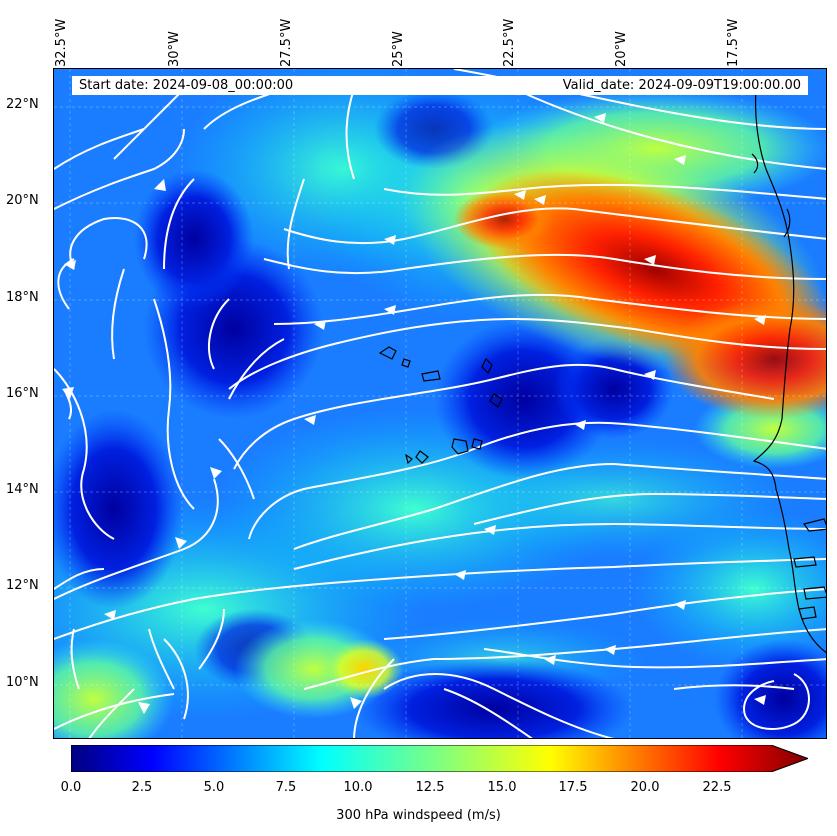 This screenshot has width=837, height=836. What do you see at coordinates (418, 815) in the screenshot?
I see `colorbar-label: 300 hPa windspeed (m/s)` at bounding box center [418, 815].